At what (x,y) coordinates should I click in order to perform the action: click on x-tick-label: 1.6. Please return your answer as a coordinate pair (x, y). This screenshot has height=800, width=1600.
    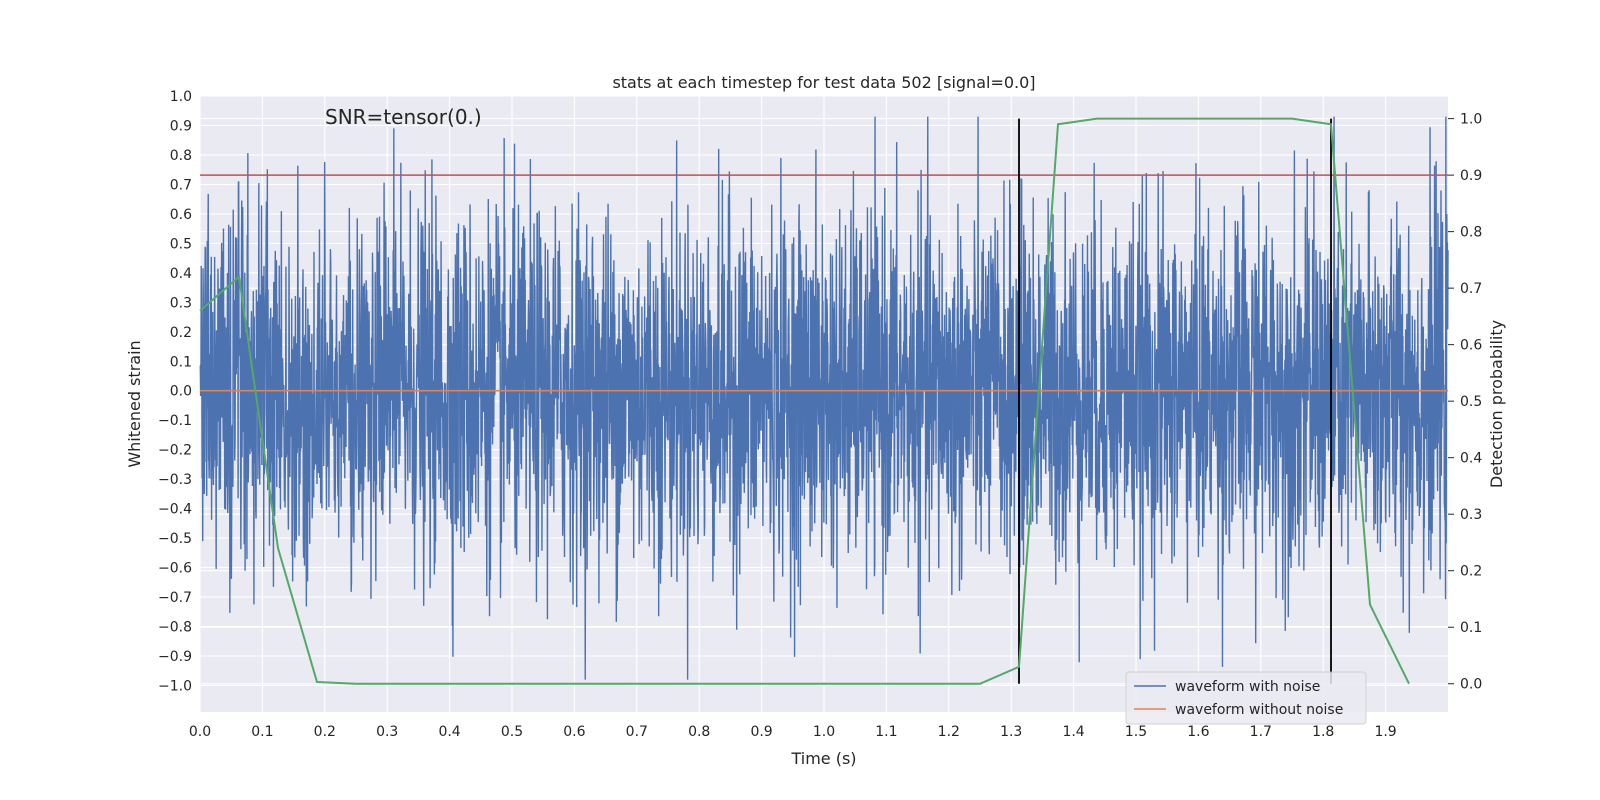
    Looking at the image, I should click on (1198, 732).